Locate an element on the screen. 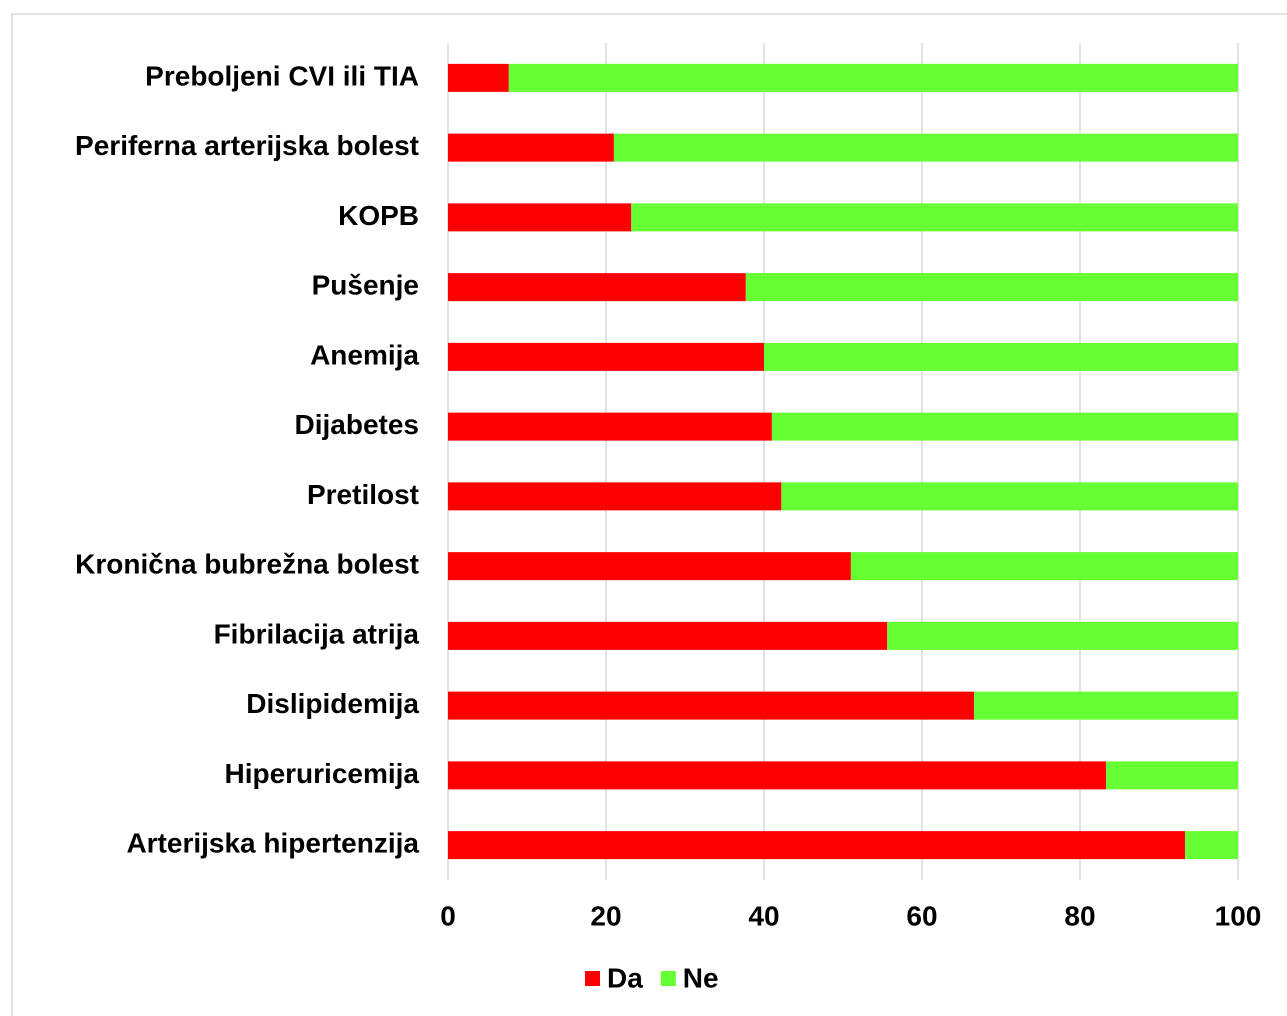 Image resolution: width=1287 pixels, height=1016 pixels. x-tick-label: 0 is located at coordinates (448, 915).